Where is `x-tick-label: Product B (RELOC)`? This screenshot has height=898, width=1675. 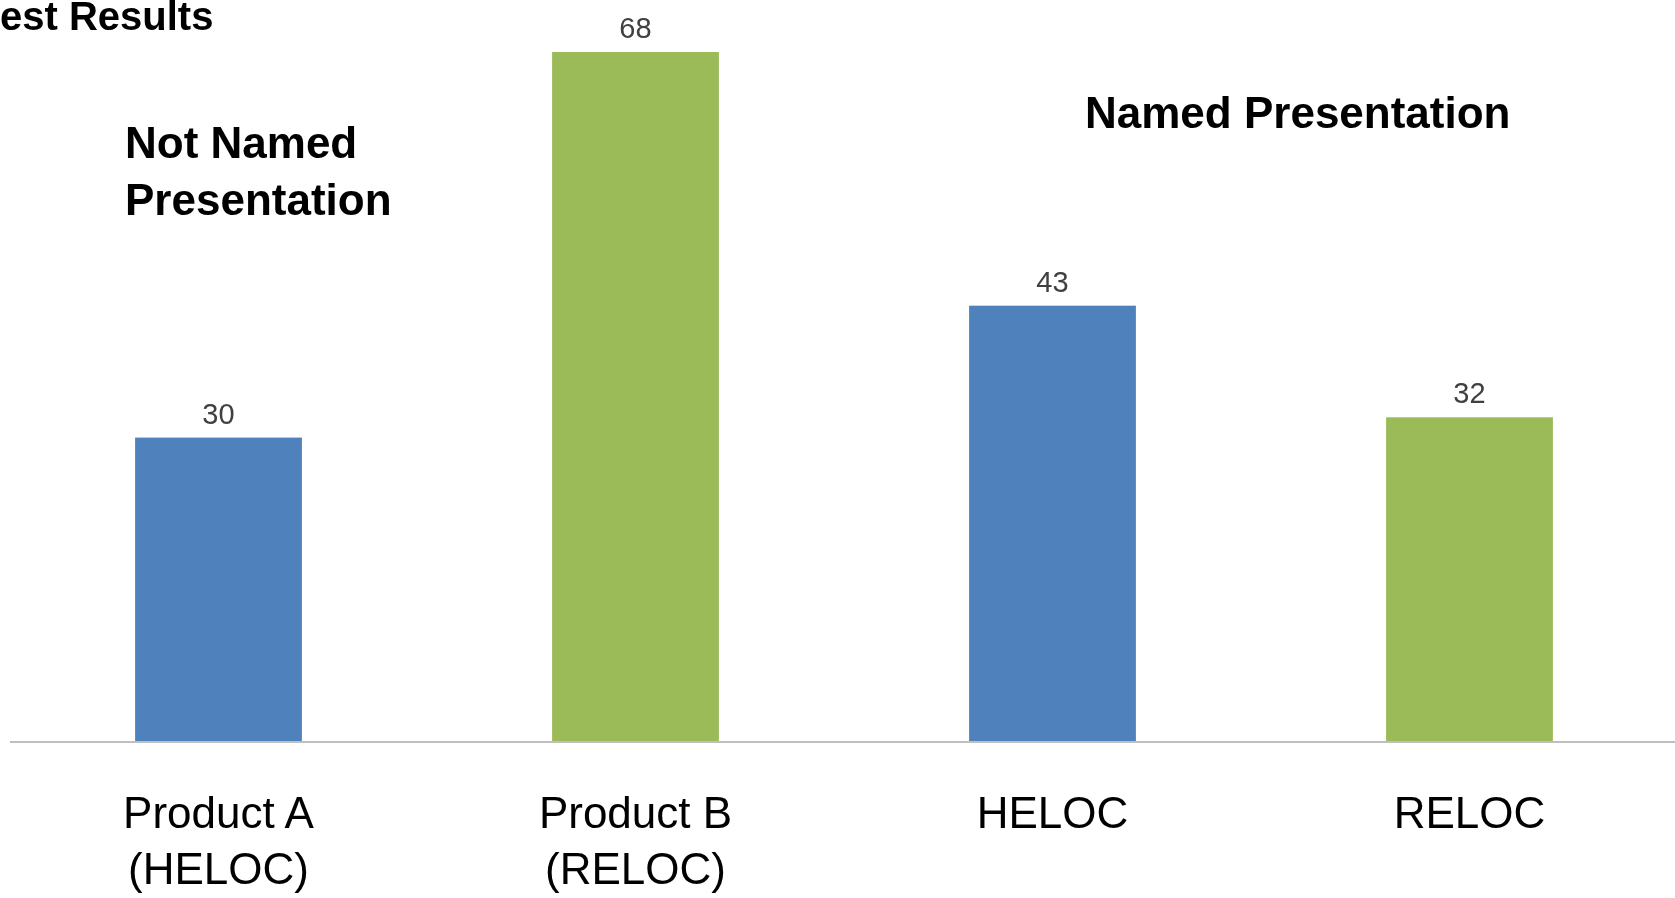 x-tick-label: Product B (RELOC) is located at coordinates (635, 840).